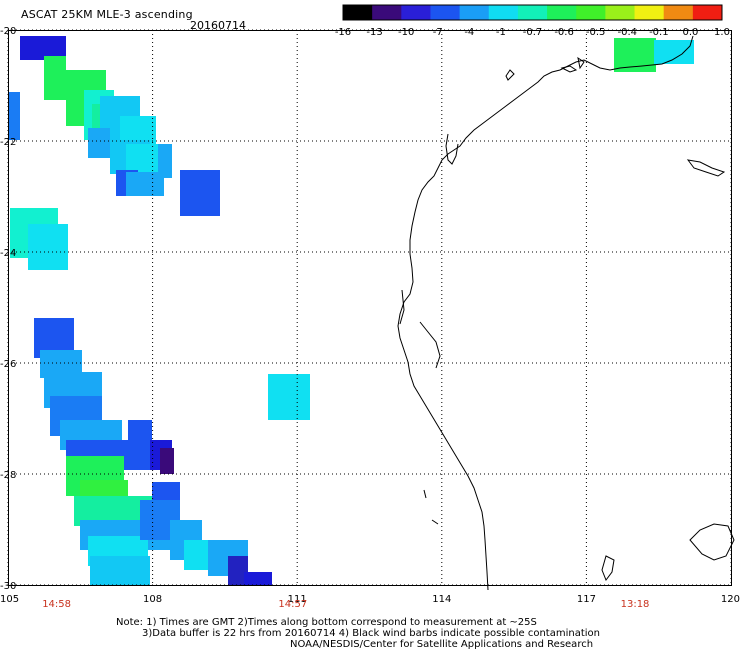  I want to click on colorbar-label: -16, so click(343, 32).